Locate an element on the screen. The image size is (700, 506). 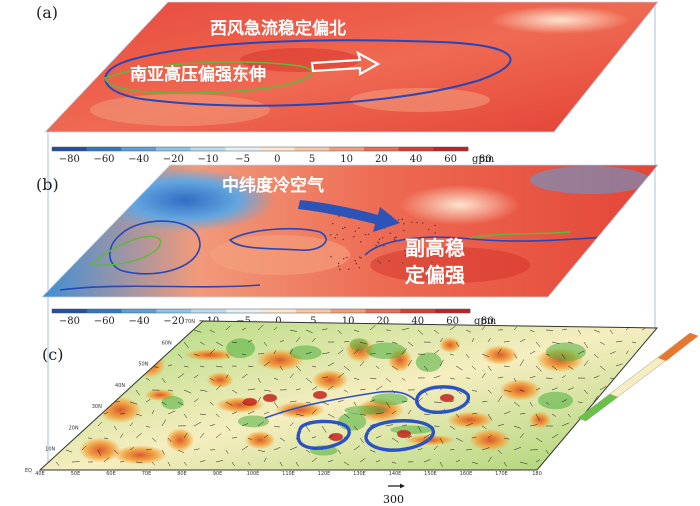
circulation-stream is located at coordinates (340, 404).